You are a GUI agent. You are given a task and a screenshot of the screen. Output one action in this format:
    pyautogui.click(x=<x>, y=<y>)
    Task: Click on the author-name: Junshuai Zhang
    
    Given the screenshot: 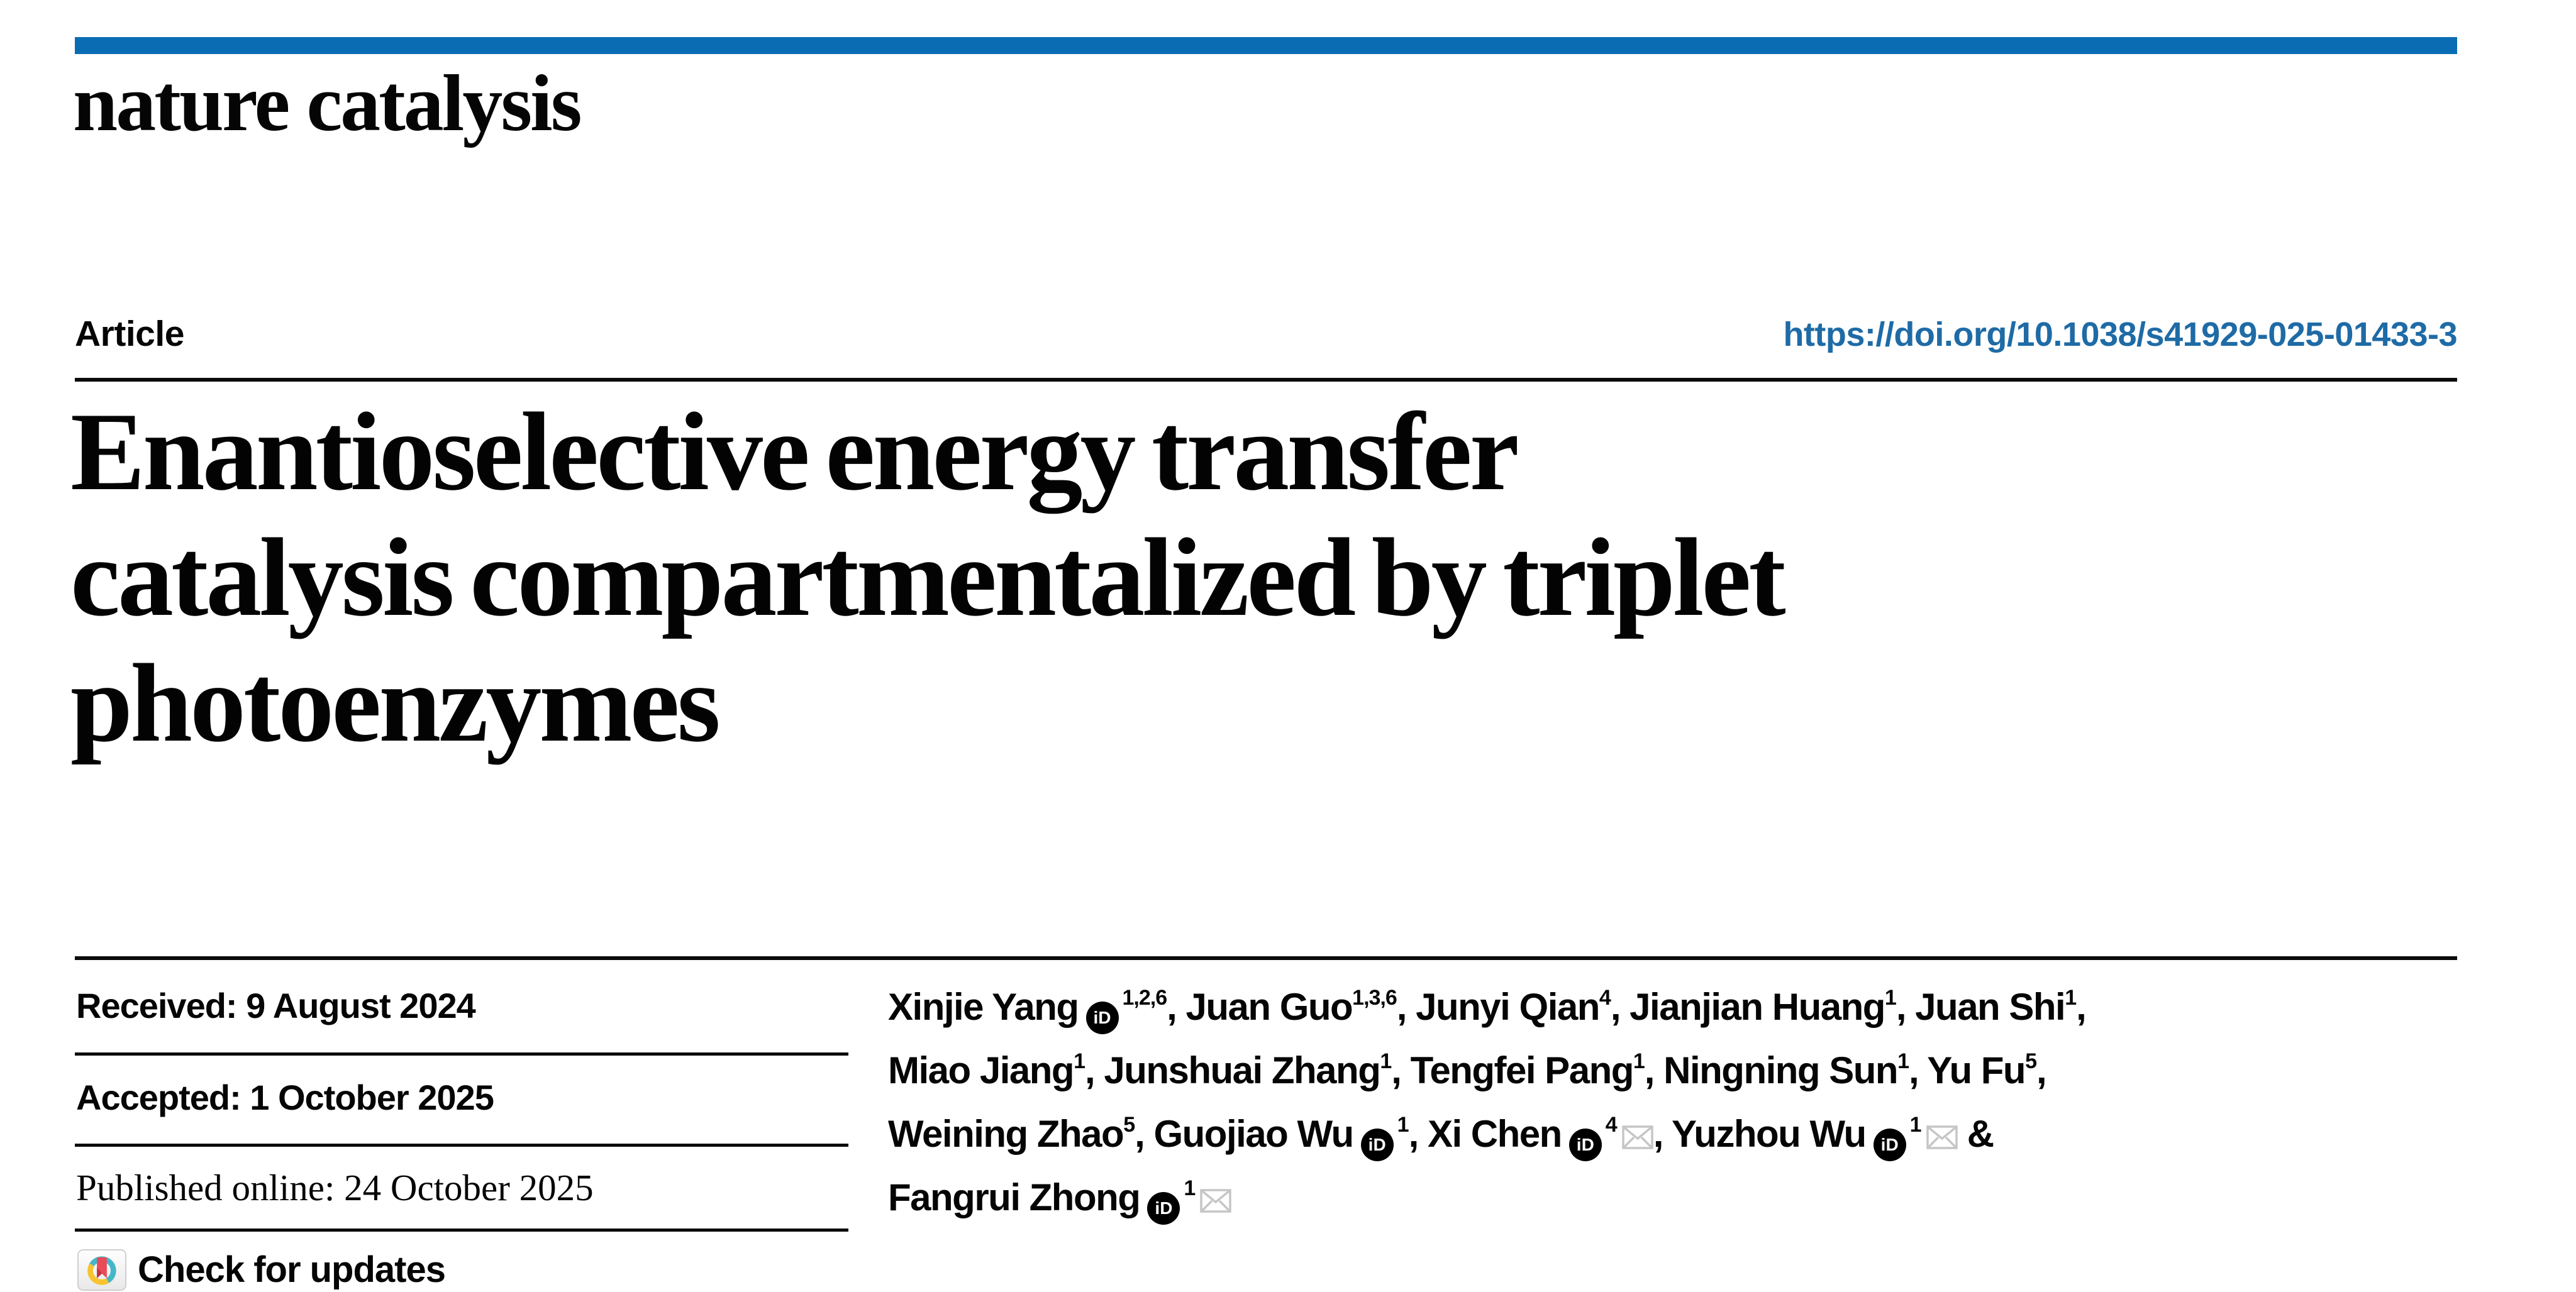 What is the action you would take?
    pyautogui.click(x=1242, y=1070)
    